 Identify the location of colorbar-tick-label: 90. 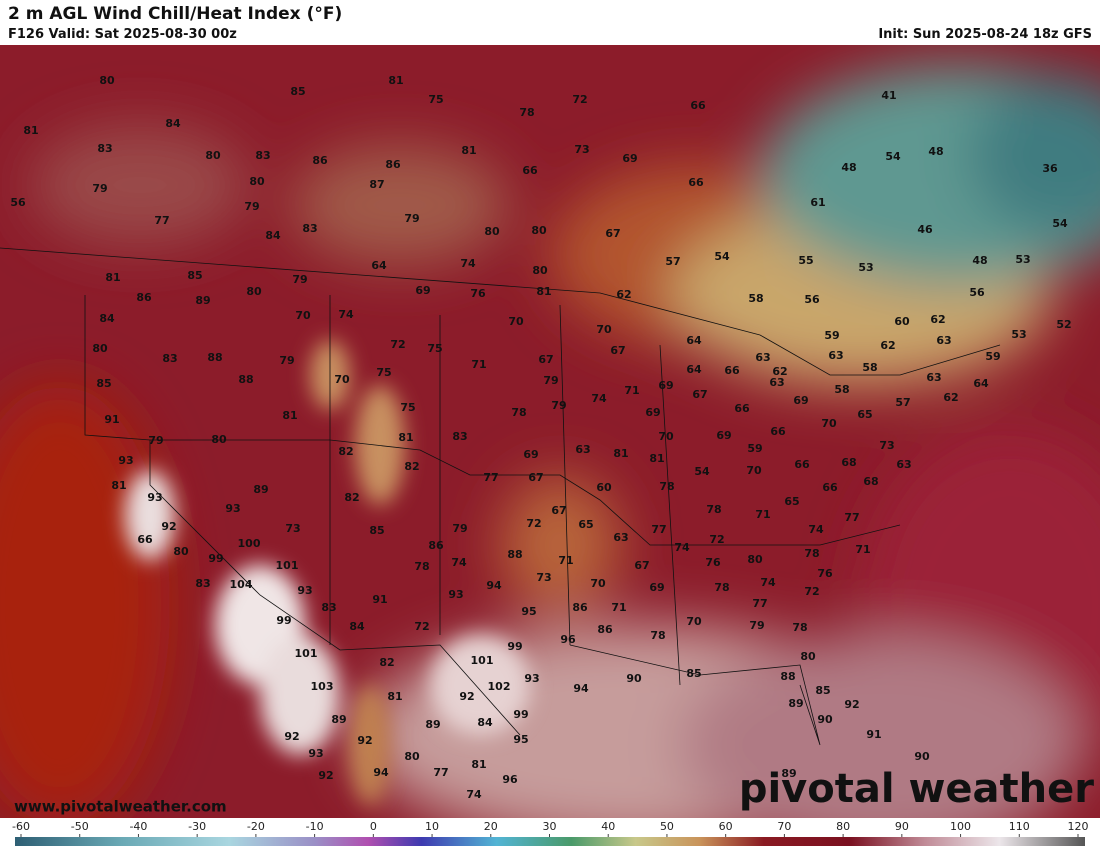
(902, 826).